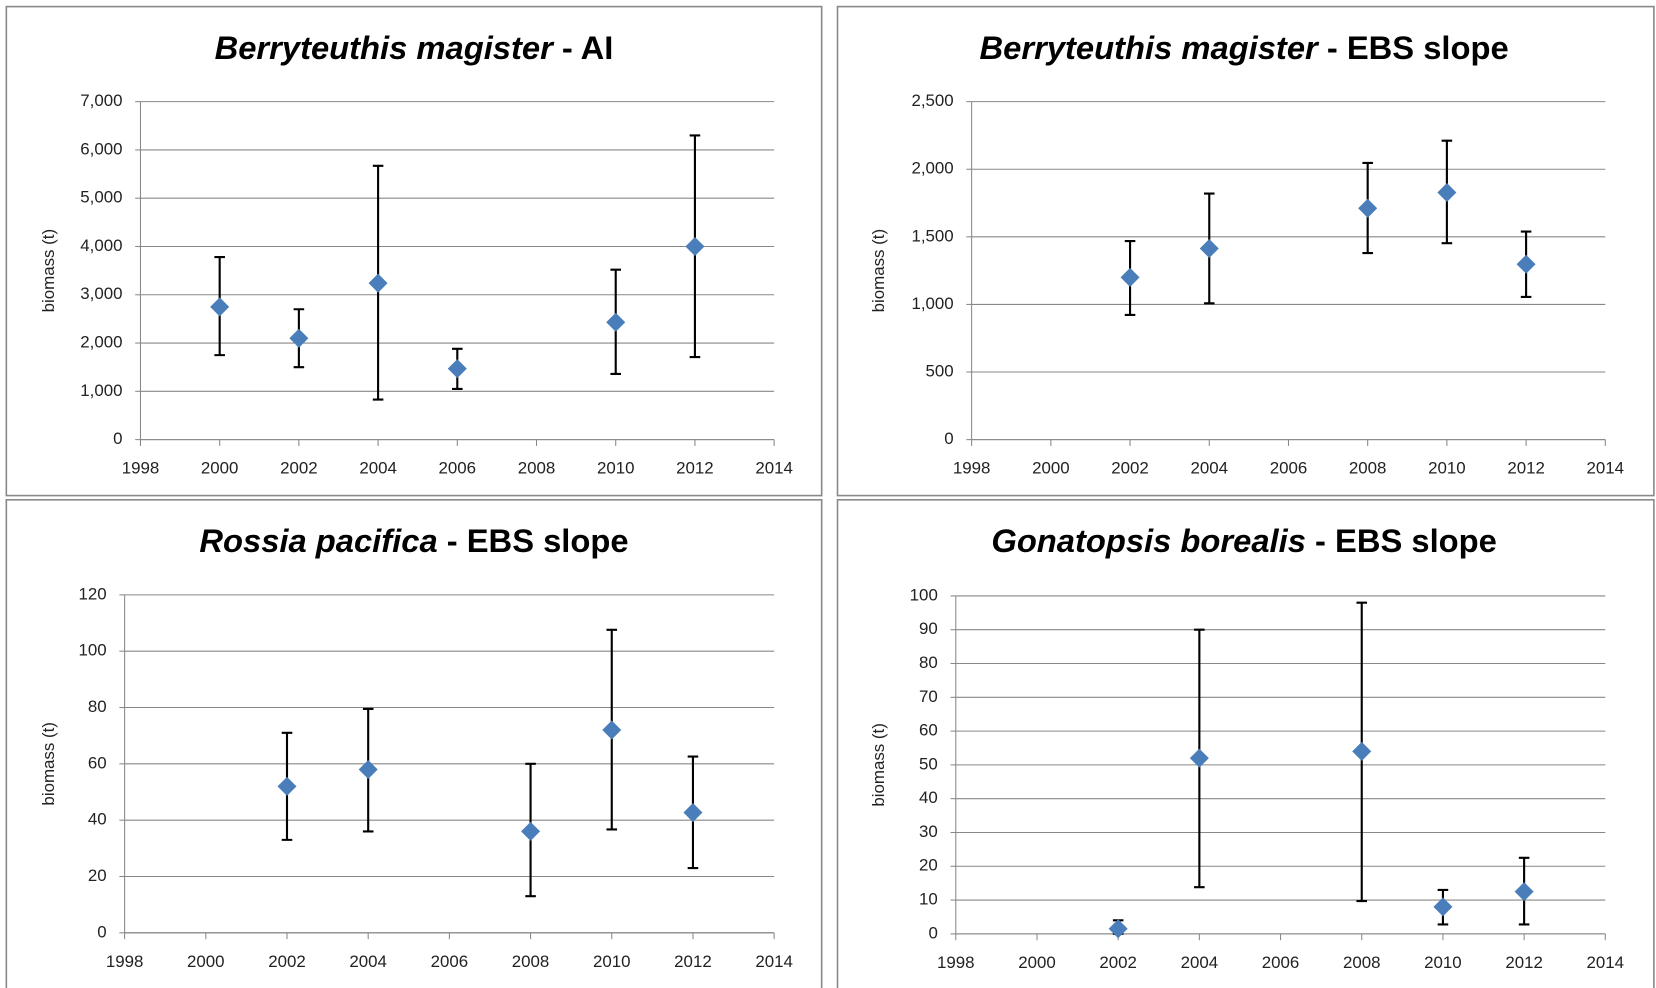 This screenshot has width=1656, height=988. What do you see at coordinates (588, 47) in the screenshot?
I see `title-region: - AI` at bounding box center [588, 47].